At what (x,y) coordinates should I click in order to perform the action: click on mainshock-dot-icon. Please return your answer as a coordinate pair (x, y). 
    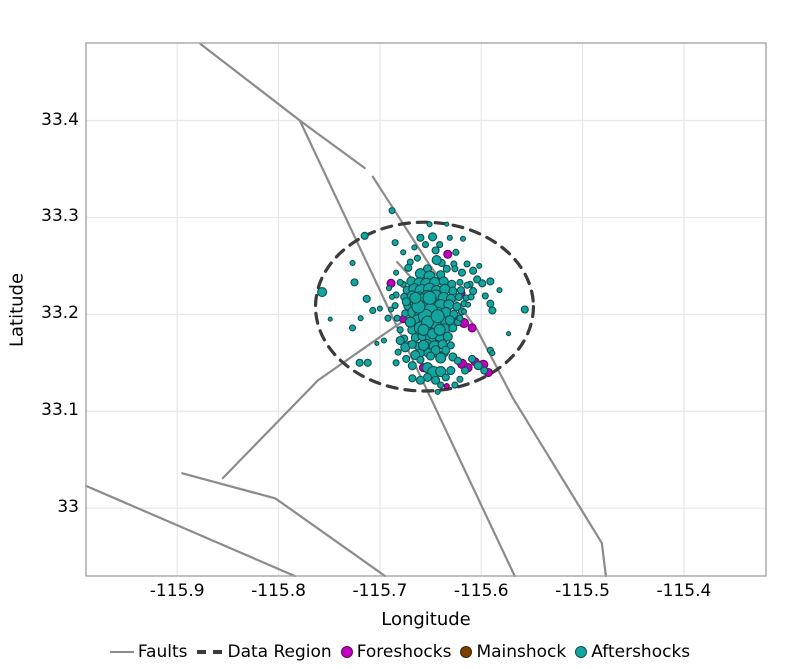
    Looking at the image, I should click on (466, 652).